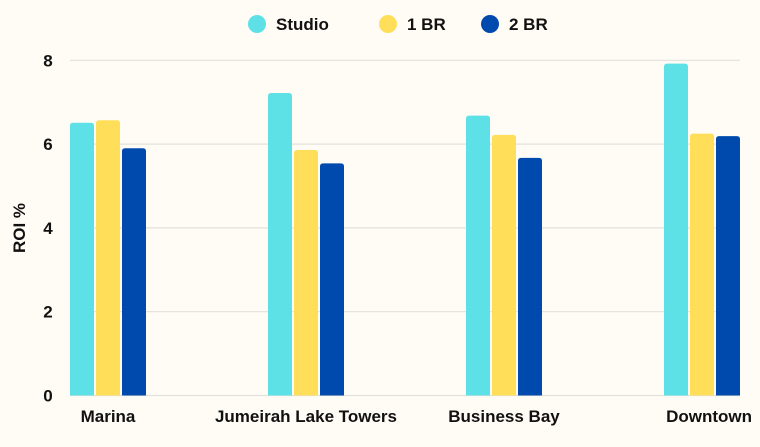 This screenshot has height=447, width=760. I want to click on legend-label: Studio, so click(302, 24).